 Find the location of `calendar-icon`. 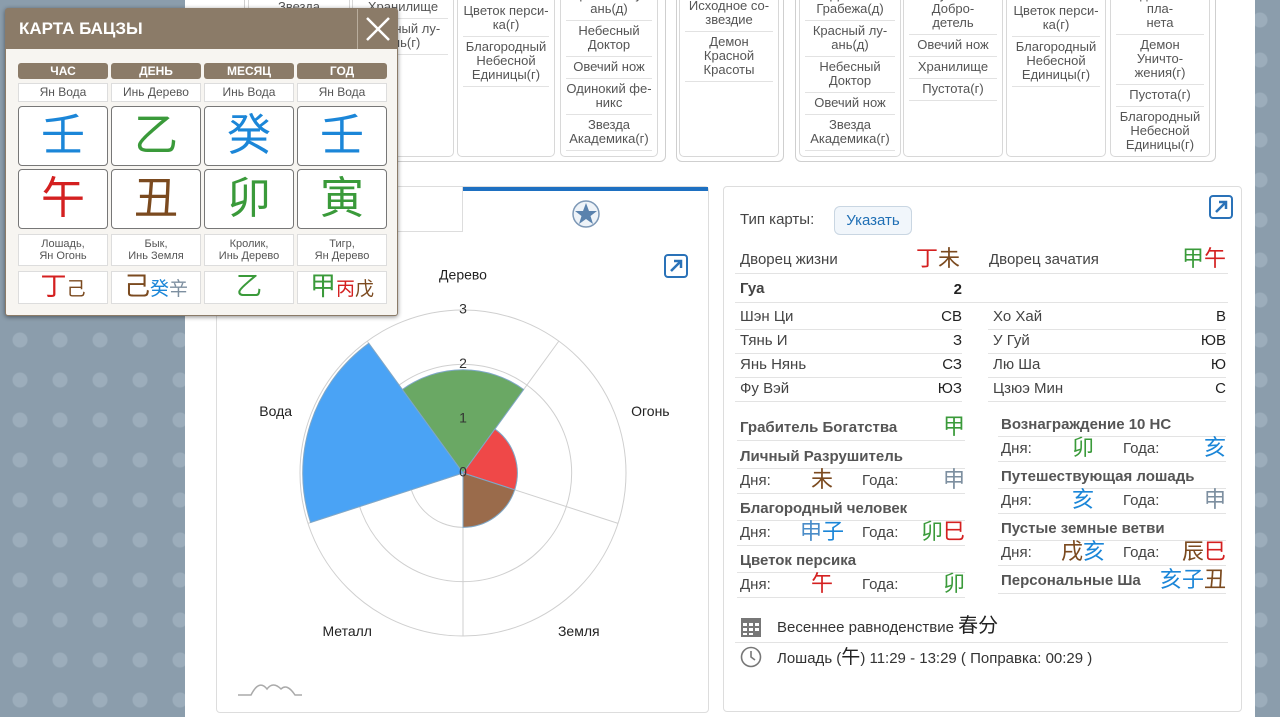

calendar-icon is located at coordinates (751, 627).